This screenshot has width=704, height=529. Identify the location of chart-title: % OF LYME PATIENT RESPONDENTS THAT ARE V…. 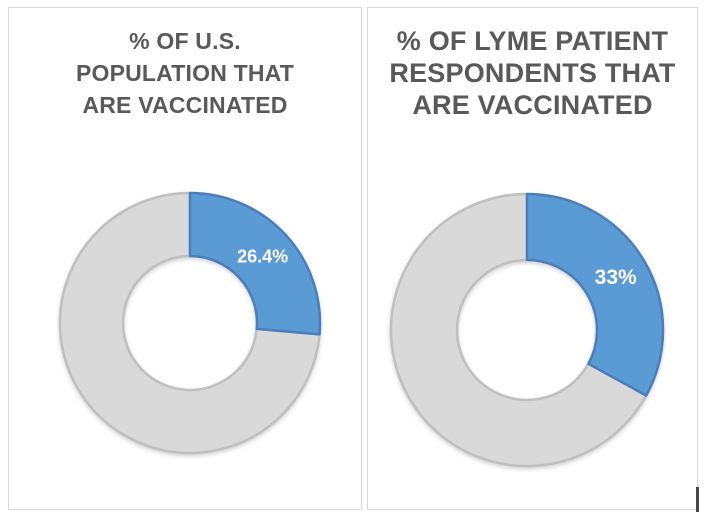
(532, 64).